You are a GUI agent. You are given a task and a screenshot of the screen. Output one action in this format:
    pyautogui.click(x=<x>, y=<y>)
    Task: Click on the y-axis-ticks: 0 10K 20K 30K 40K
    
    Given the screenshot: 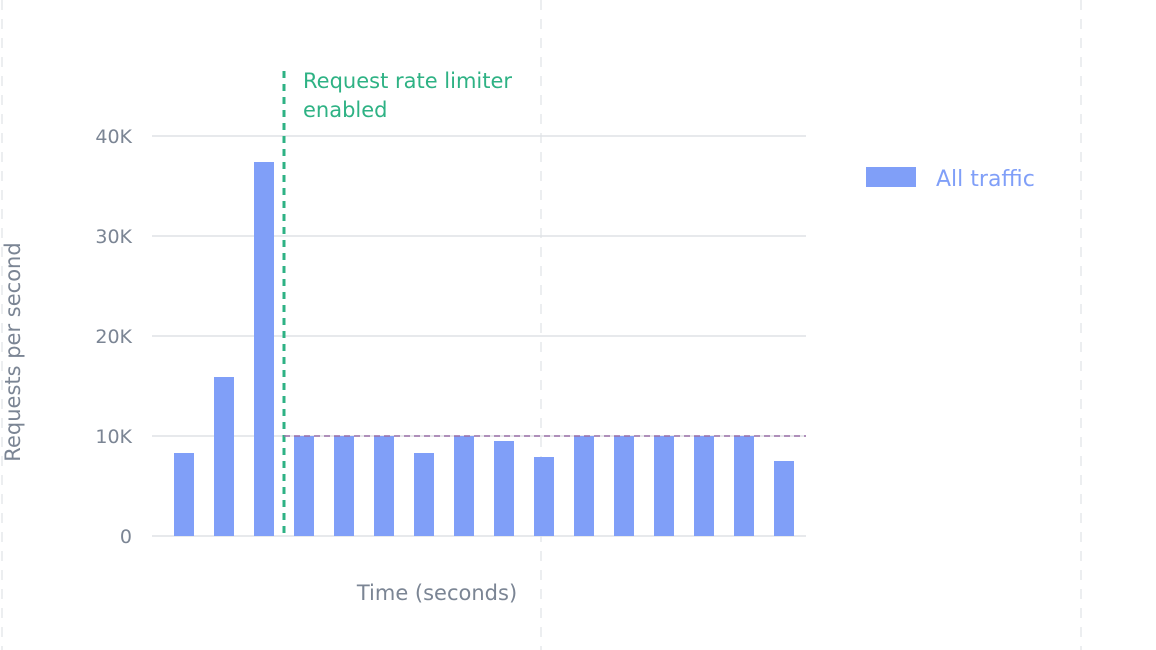 What is the action you would take?
    pyautogui.click(x=113, y=337)
    